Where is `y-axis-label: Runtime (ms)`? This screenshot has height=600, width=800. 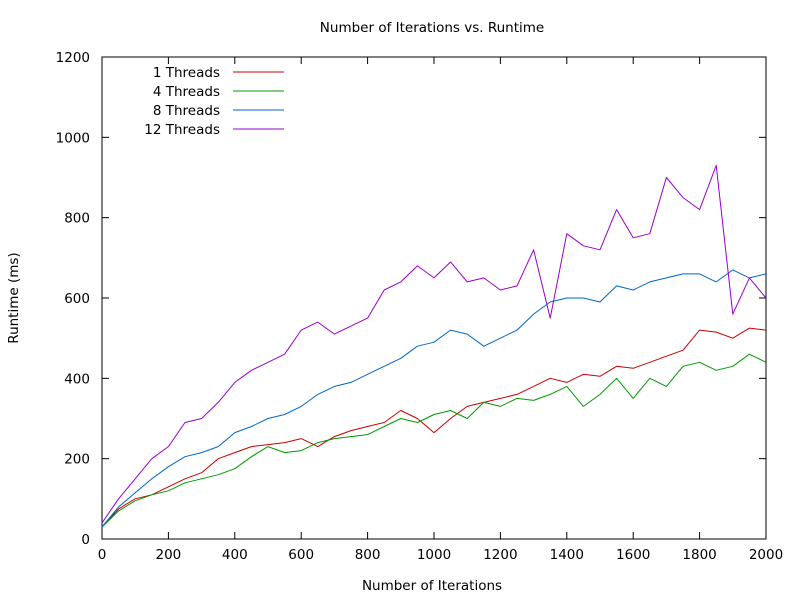
y-axis-label: Runtime (ms) is located at coordinates (14, 297).